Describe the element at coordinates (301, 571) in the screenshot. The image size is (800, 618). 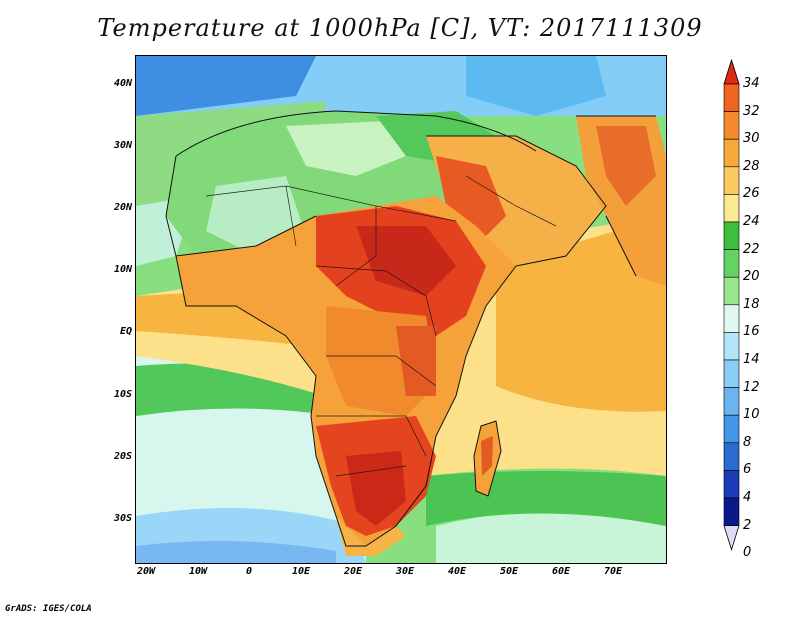
I see `lon-tick-10e: 10E` at that location.